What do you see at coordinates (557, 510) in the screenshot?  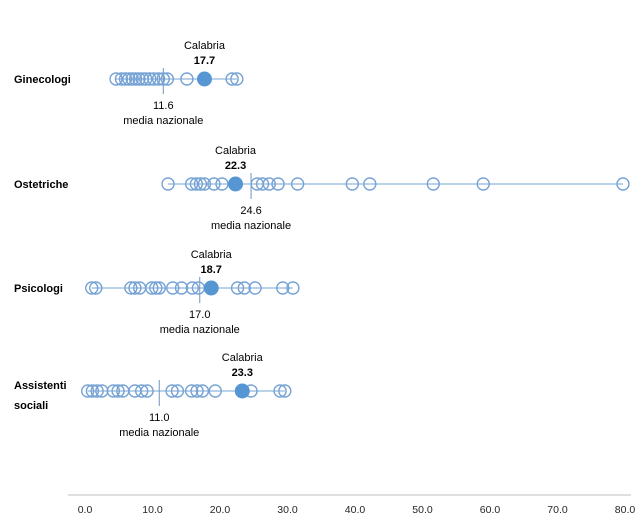 I see `x-axis-tick-label: 70.0` at bounding box center [557, 510].